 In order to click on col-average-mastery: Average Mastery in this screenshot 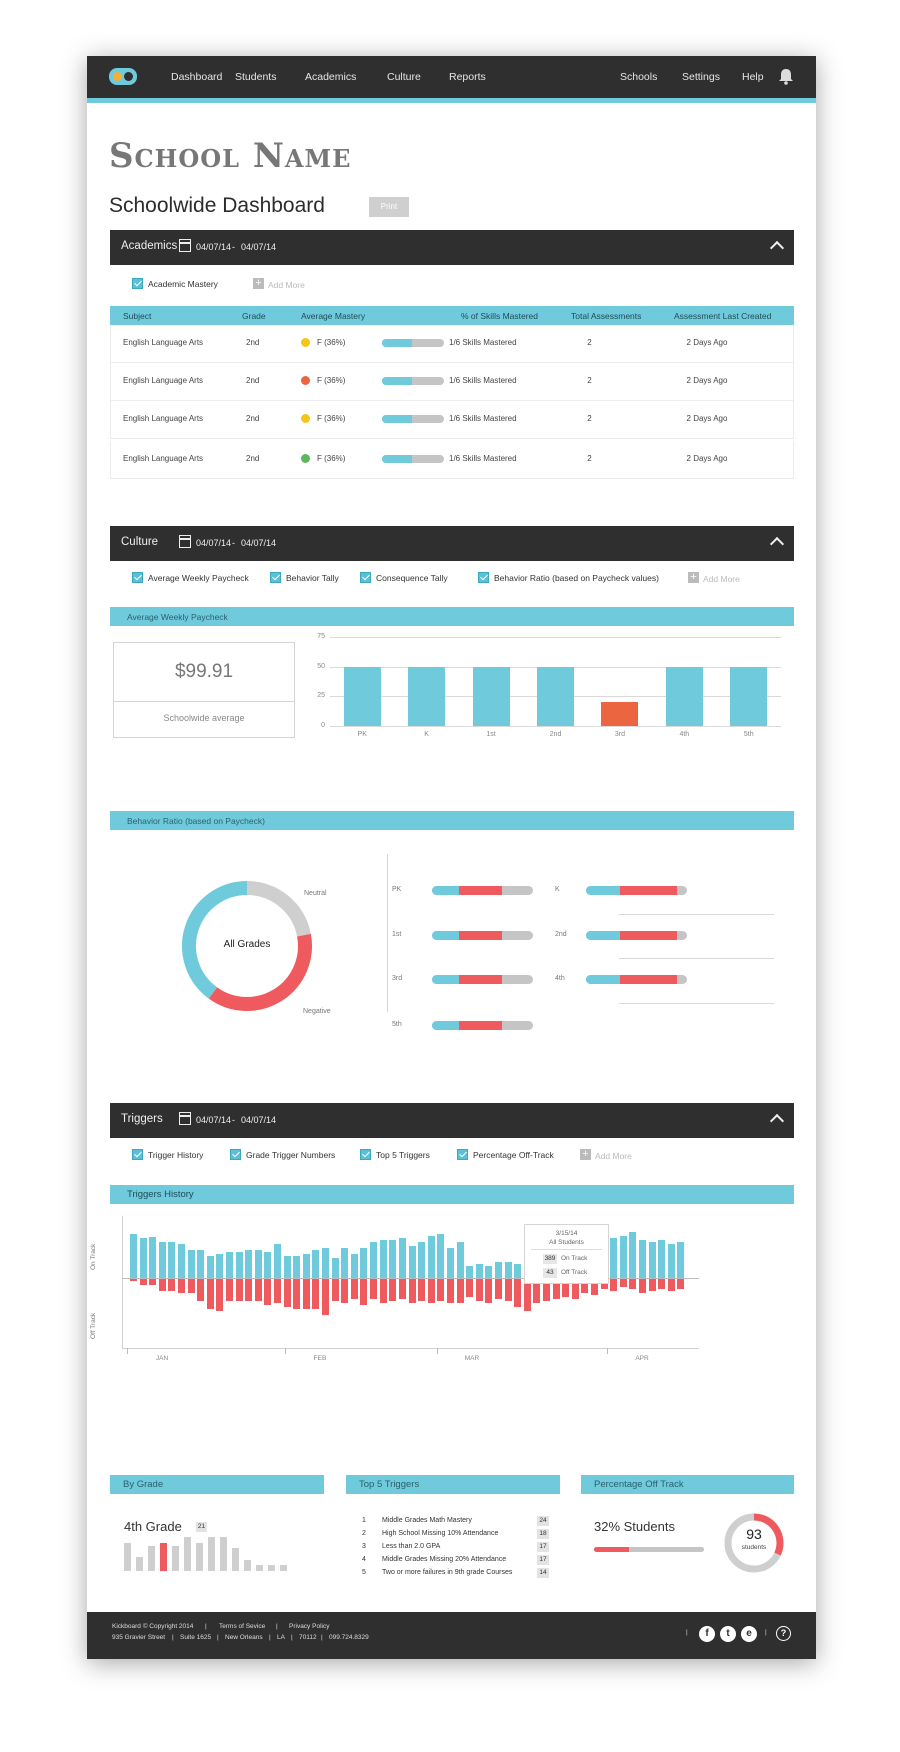, I will do `click(333, 316)`.